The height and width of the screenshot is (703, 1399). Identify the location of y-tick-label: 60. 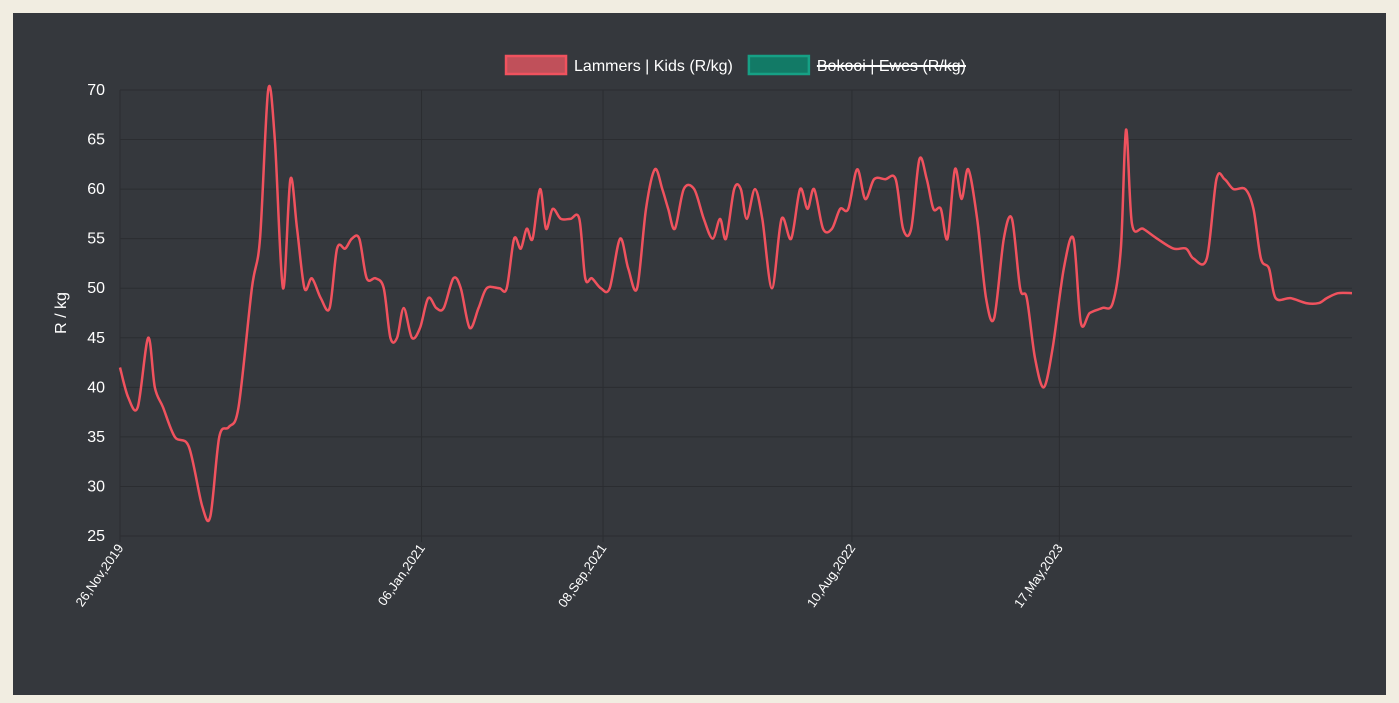
(96, 189).